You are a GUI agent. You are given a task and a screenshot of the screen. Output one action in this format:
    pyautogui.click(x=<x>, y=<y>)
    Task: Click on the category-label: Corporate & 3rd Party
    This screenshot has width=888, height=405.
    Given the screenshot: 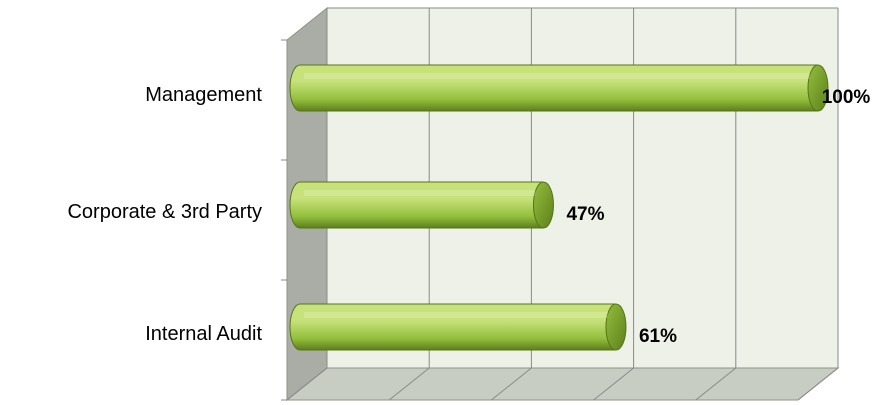 What is the action you would take?
    pyautogui.click(x=164, y=212)
    